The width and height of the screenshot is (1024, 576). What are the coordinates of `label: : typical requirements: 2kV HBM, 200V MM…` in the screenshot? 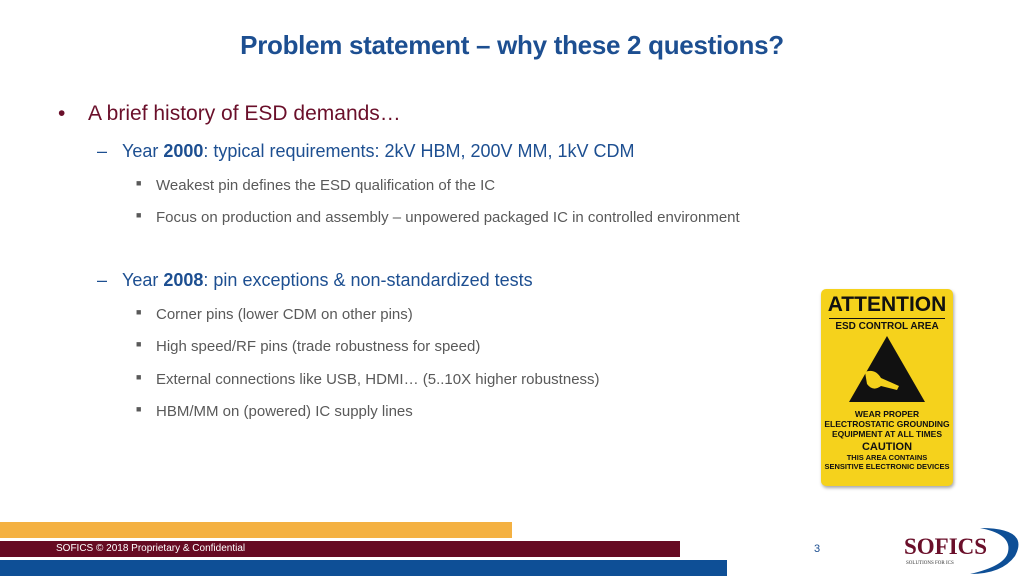 It's located at (419, 151).